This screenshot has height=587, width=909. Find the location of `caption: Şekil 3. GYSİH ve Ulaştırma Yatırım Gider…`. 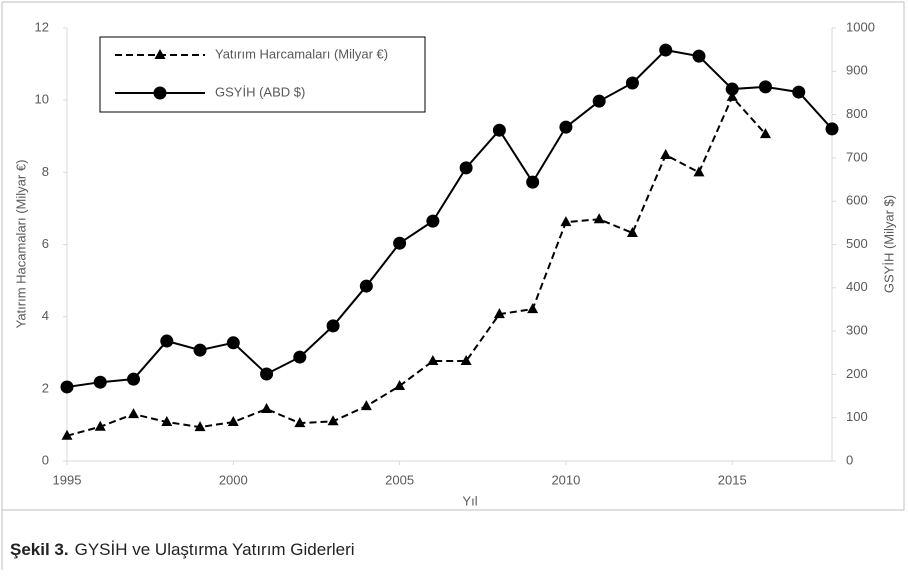

caption: Şekil 3. GYSİH ve Ulaştırma Yatırım Gider… is located at coordinates (182, 549).